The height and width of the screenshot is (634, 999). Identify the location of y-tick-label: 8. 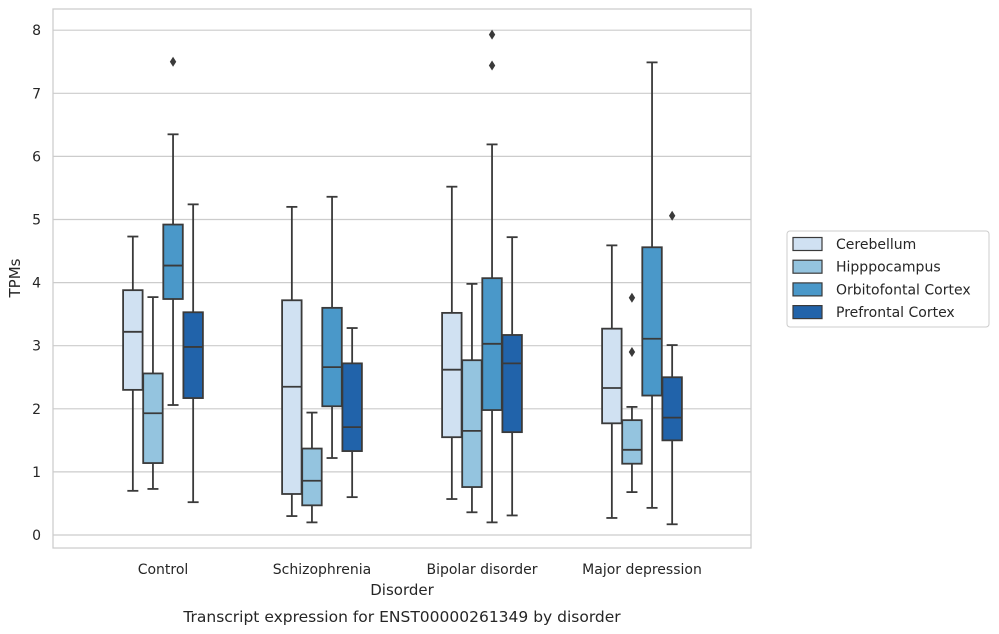
(36, 31).